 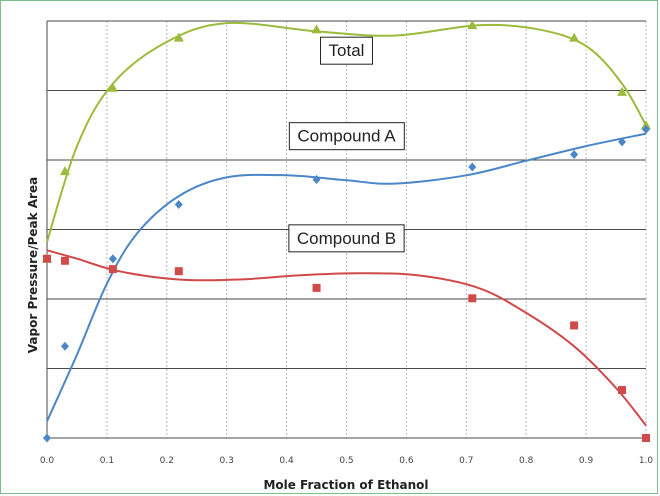 I want to click on annotations: Total Compound A Compound B, so click(x=346, y=144).